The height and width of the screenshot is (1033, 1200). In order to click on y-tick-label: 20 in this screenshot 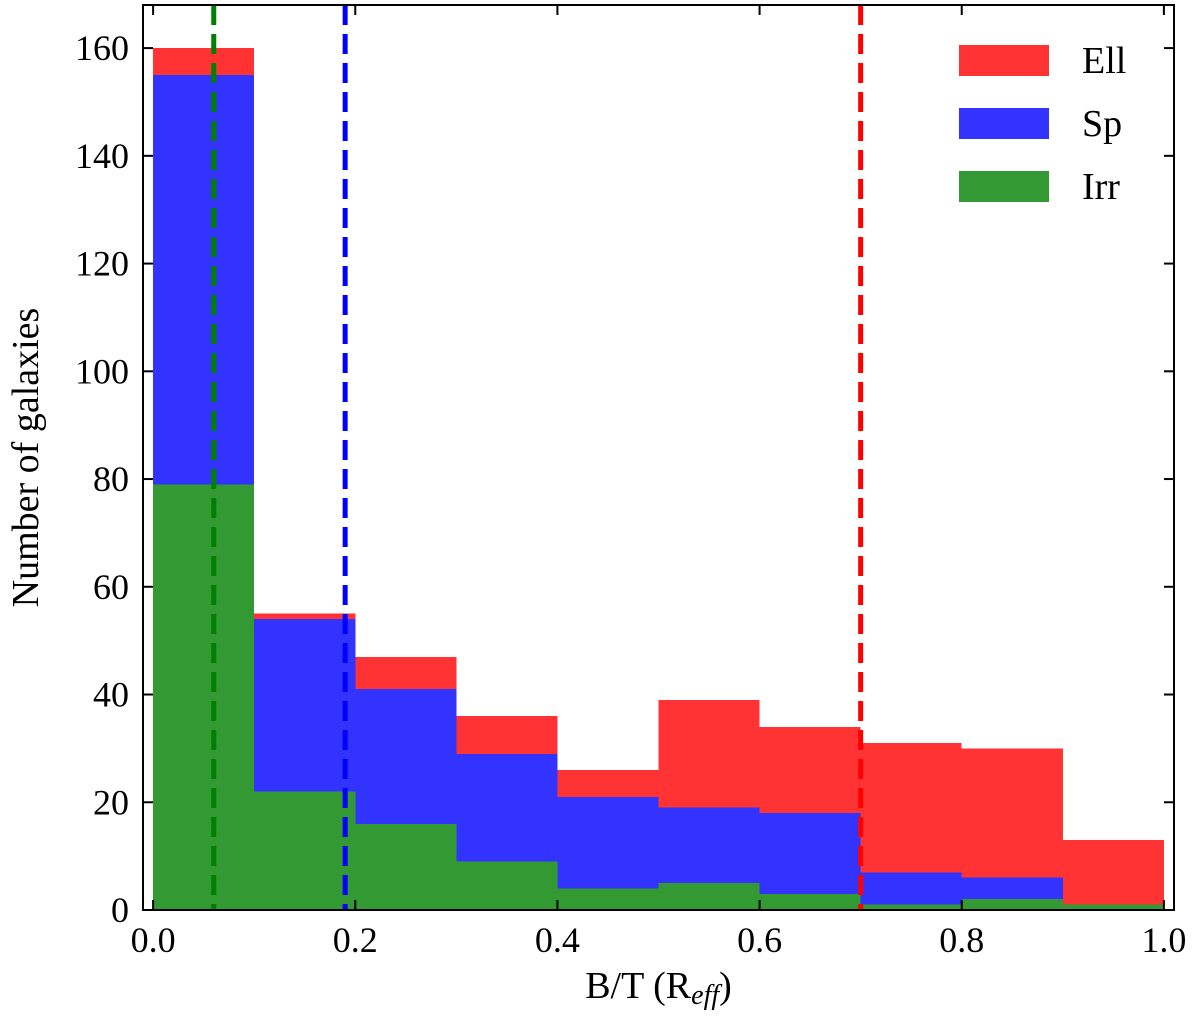, I will do `click(111, 802)`.